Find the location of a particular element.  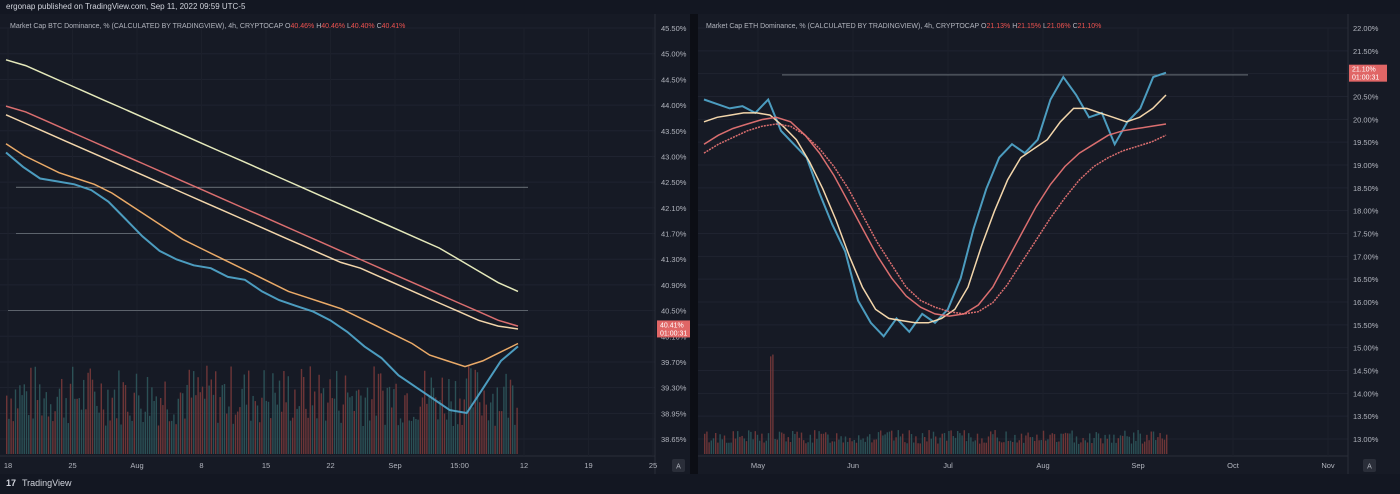

tradingview-logo-icon: 17 is located at coordinates (11, 483).